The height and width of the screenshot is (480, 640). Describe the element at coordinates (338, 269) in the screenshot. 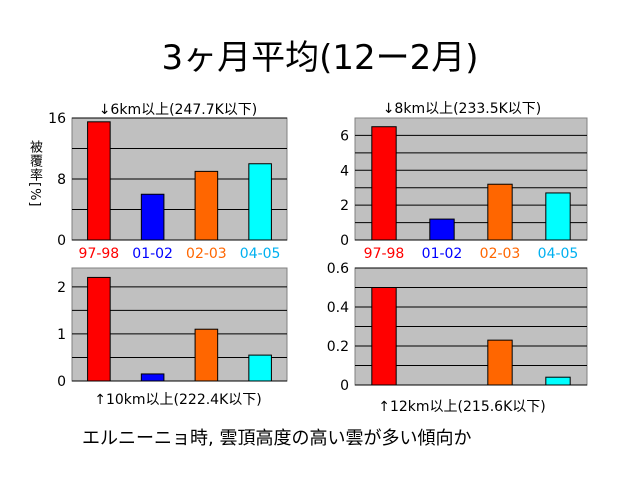

I see `chart-4-ytick-label: 0.6` at that location.